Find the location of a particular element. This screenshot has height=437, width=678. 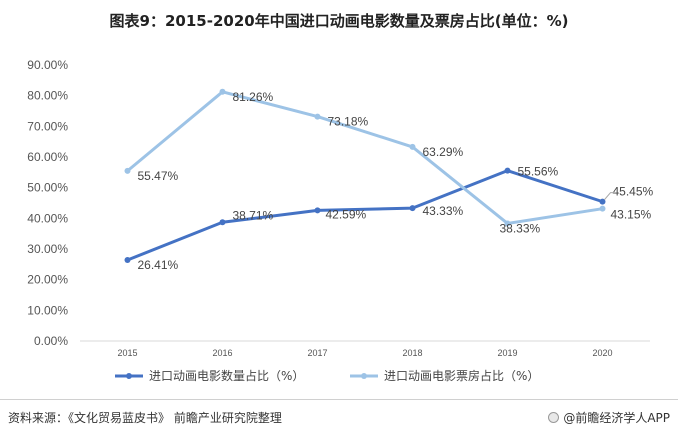

data-label: 73.18% is located at coordinates (348, 122).